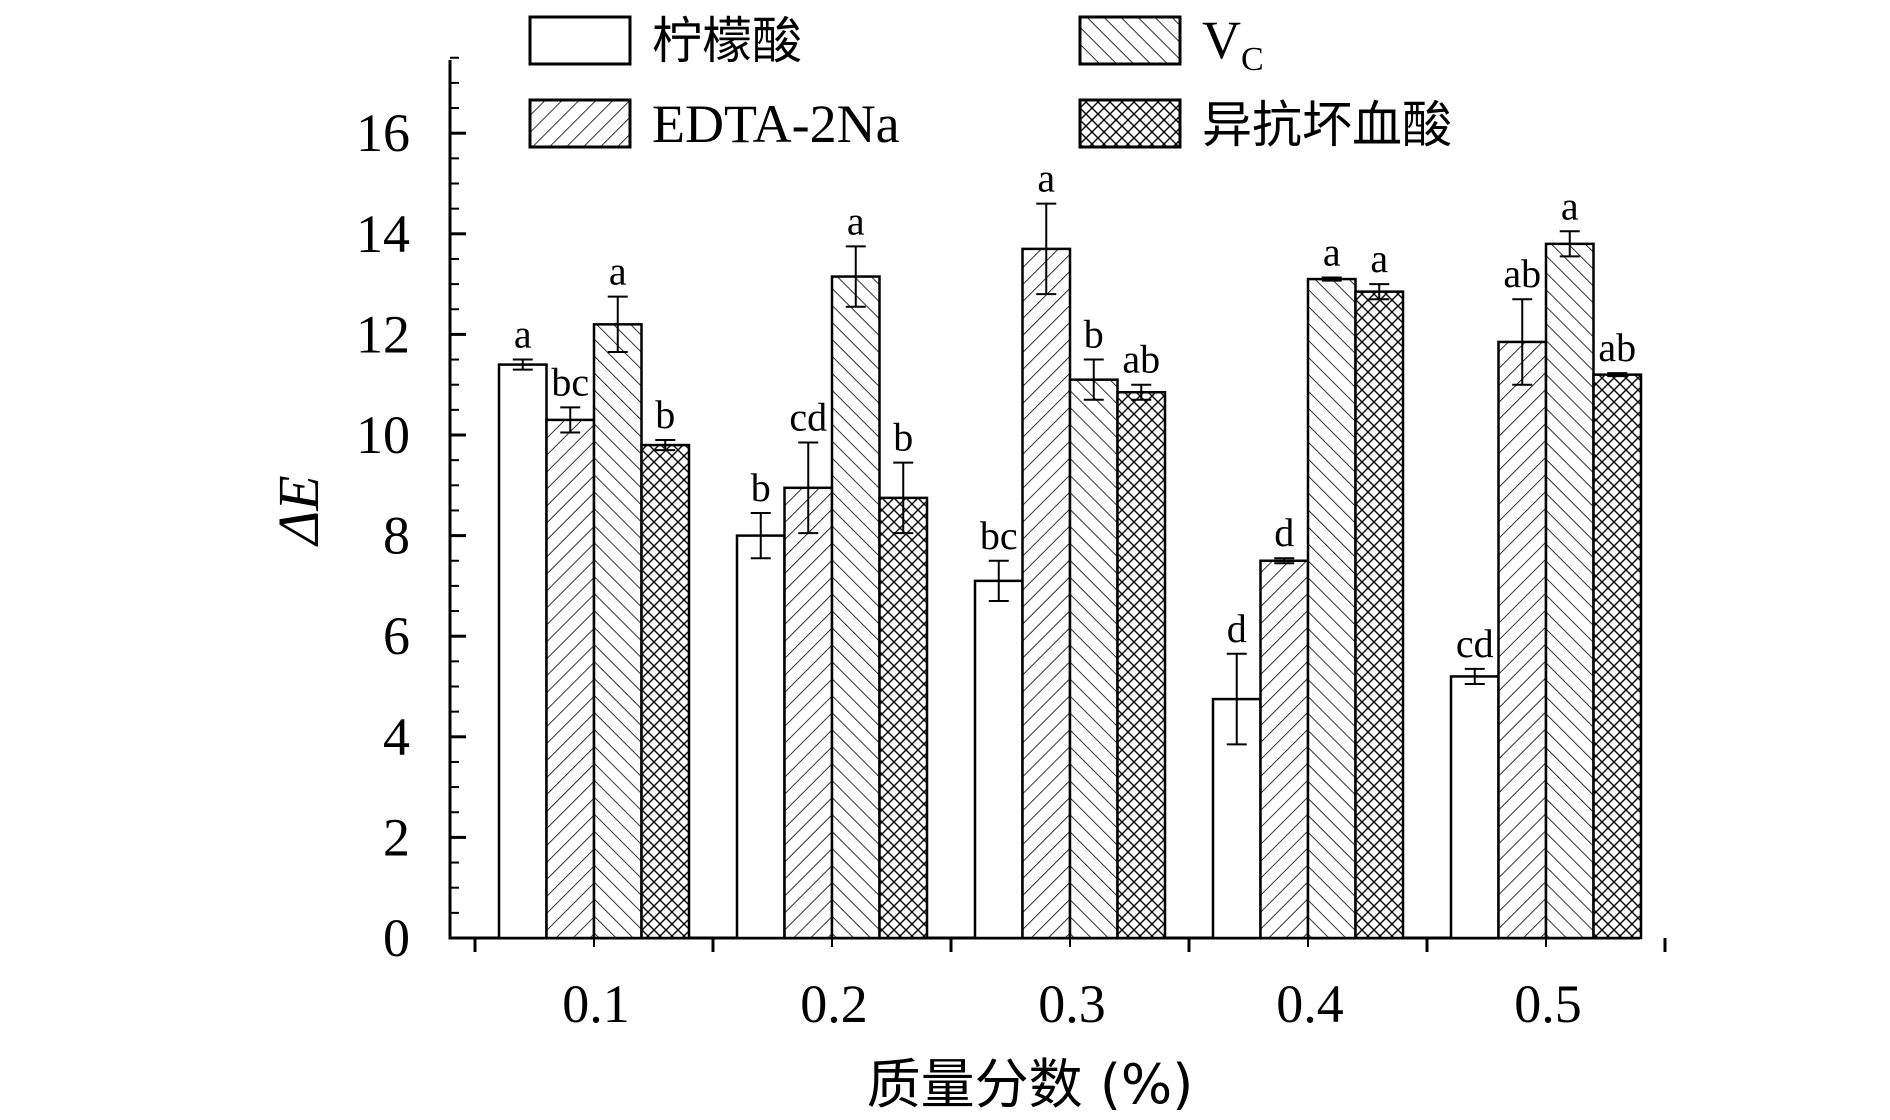  I want to click on legend-label: 异抗坏血酸, so click(1327, 125).